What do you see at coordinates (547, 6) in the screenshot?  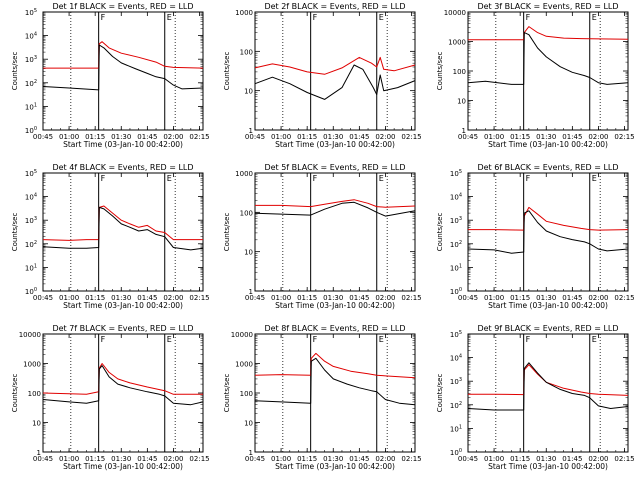 I see `panel-title: Det 3f BLACK = Events, RED = LLD` at bounding box center [547, 6].